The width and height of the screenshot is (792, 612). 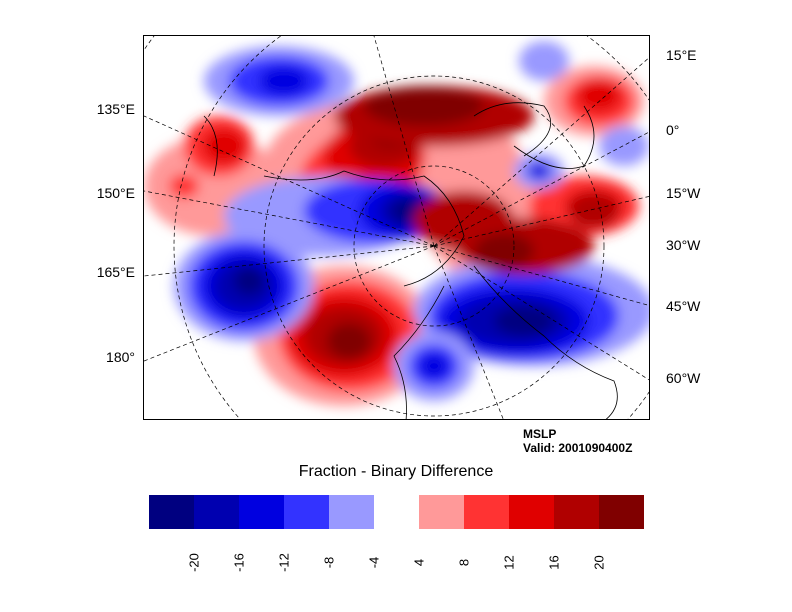 I want to click on colorbar-tick-label: -8, so click(x=329, y=562).